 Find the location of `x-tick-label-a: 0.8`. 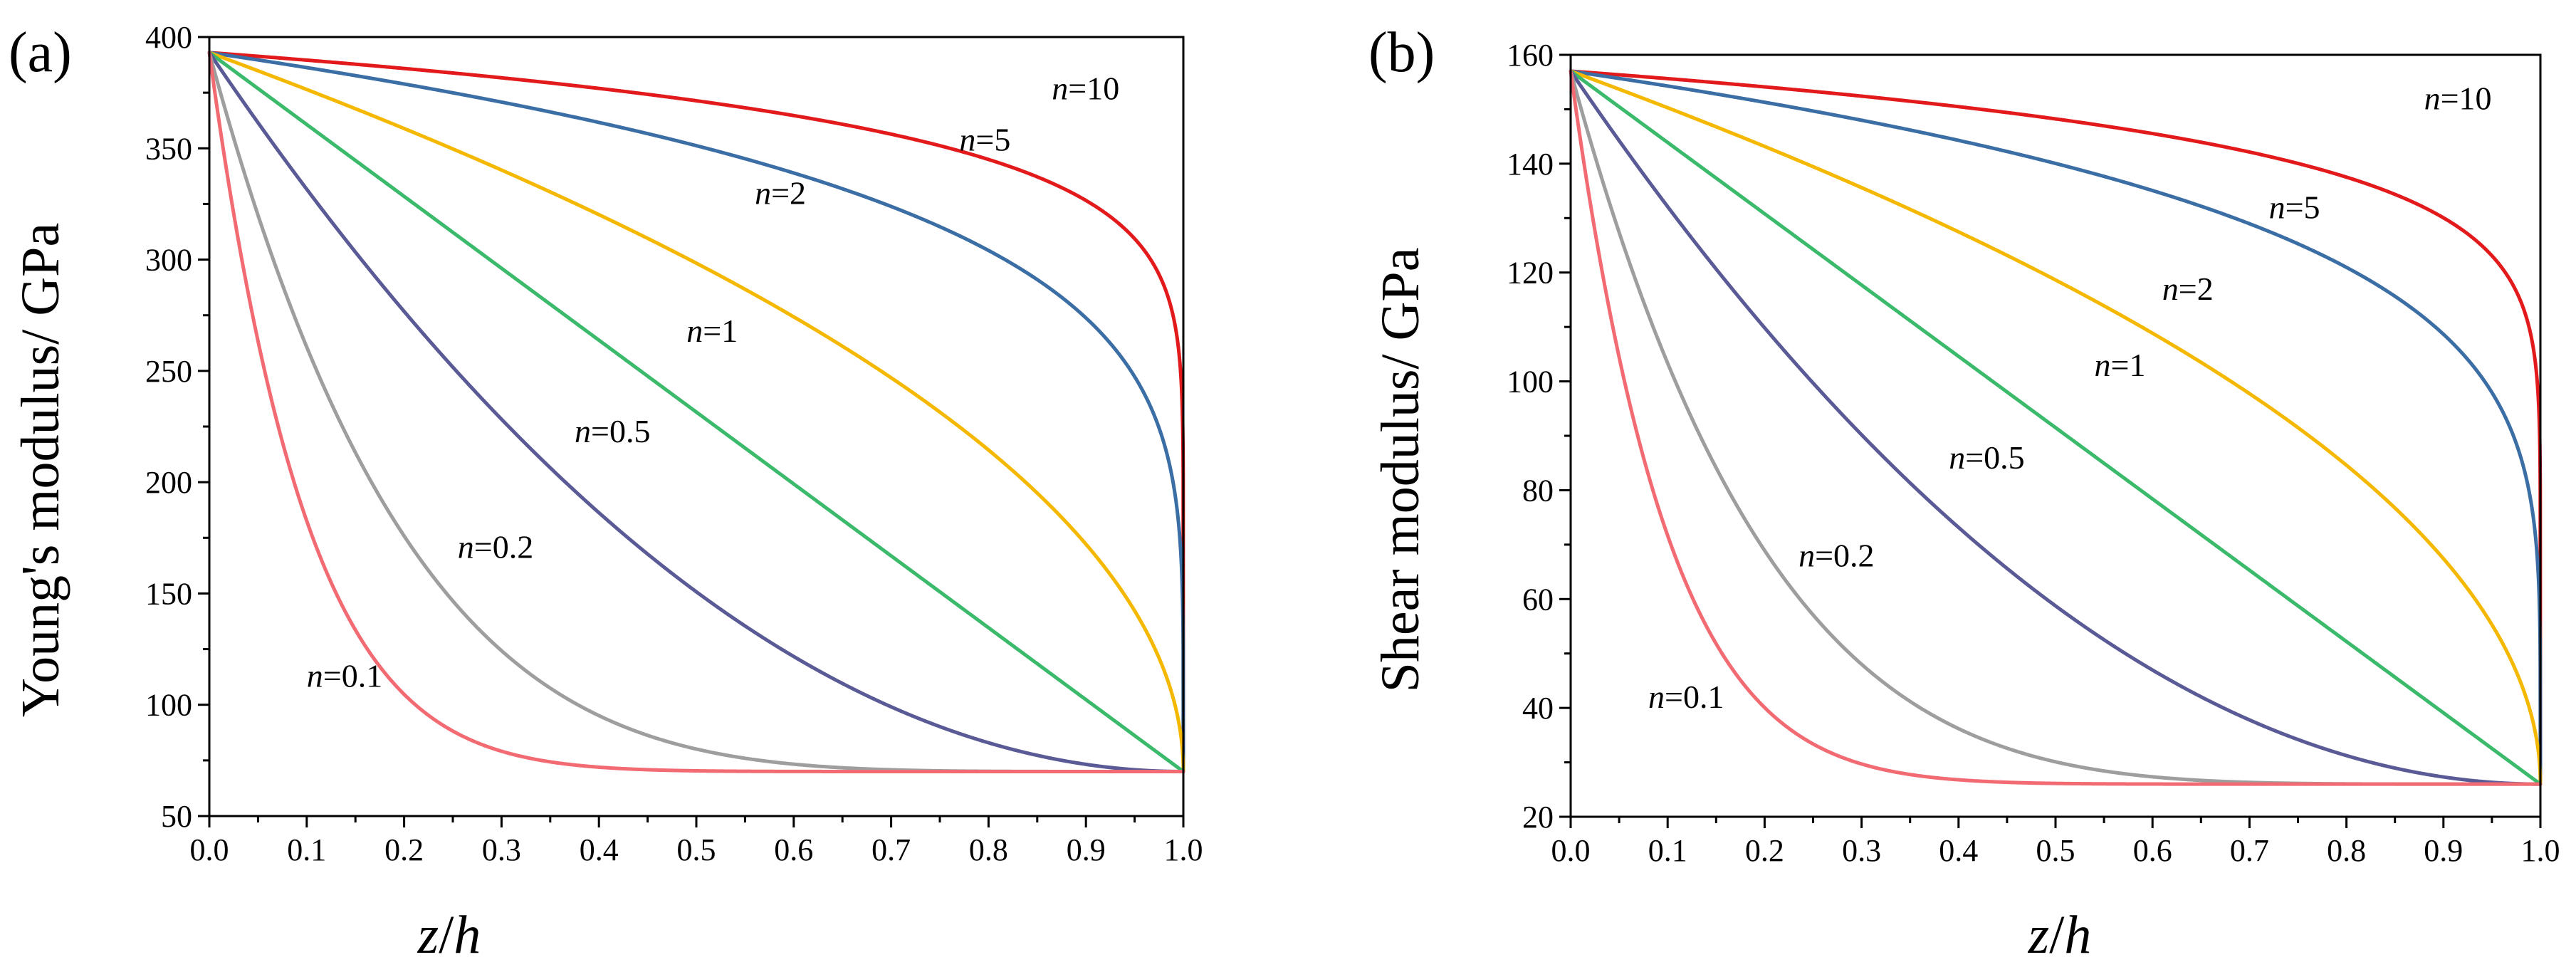

x-tick-label-a: 0.8 is located at coordinates (988, 850).